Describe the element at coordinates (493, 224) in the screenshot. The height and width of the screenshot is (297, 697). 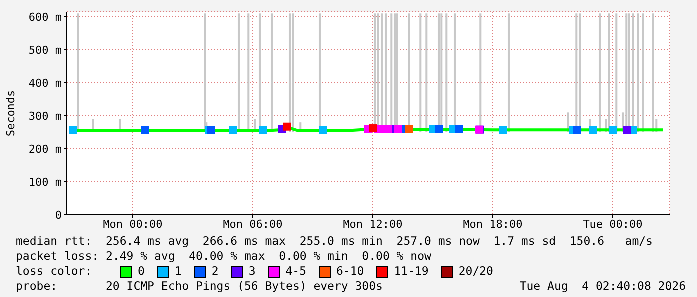
I see `x-tick-label: Mon 18:00` at that location.